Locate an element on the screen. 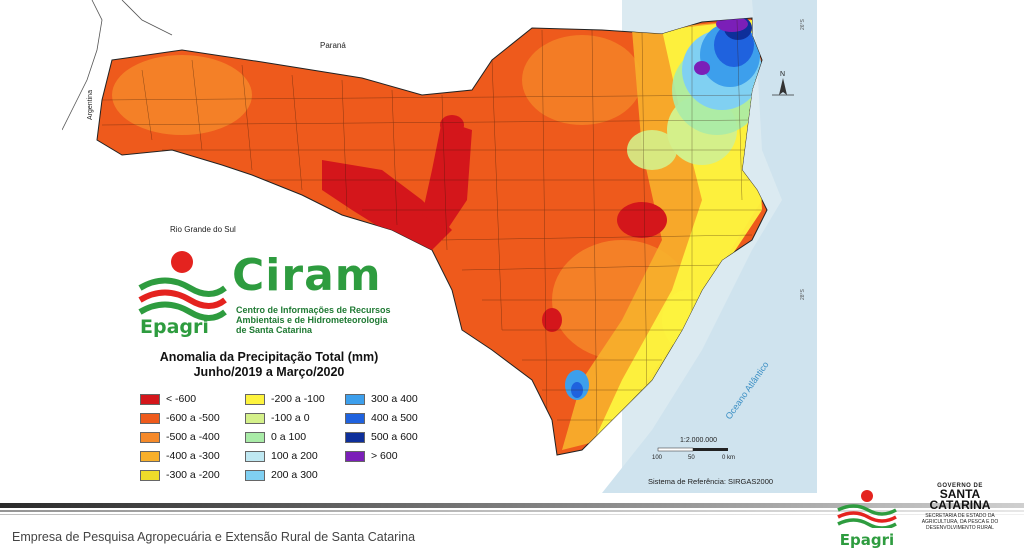 This screenshot has width=1024, height=556. north-arrow-icon: N is located at coordinates (783, 83).